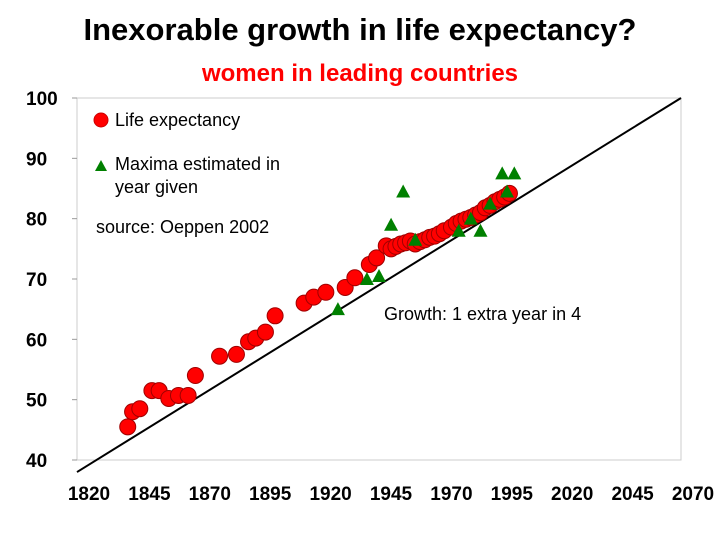 The image size is (720, 540). What do you see at coordinates (101, 165) in the screenshot?
I see `legend-triangle-marker` at bounding box center [101, 165].